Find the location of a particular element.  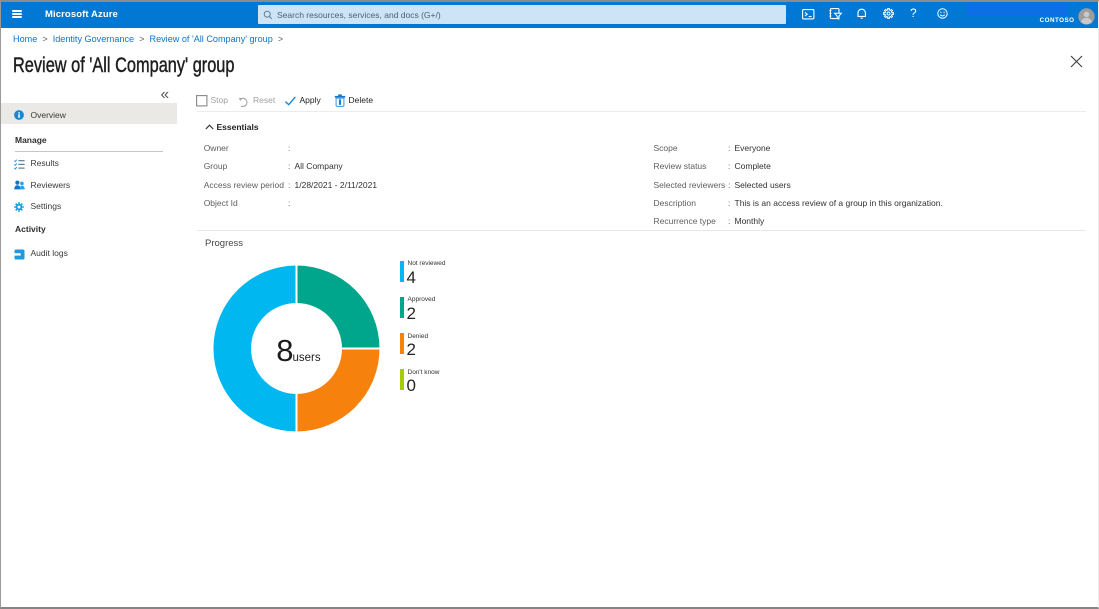

svg-text: users is located at coordinates (307, 358).